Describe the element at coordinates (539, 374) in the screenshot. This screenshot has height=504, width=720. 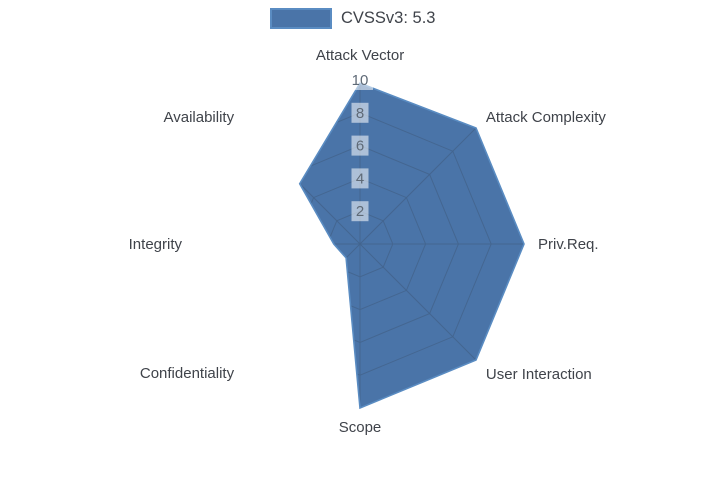
I see `axis-label-user-interaction: User Interaction` at that location.